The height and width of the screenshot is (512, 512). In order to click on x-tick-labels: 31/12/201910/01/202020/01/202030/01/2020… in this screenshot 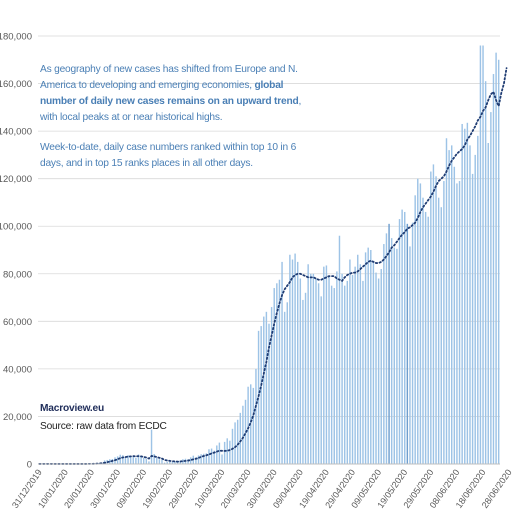, I will do `click(261, 488)`.